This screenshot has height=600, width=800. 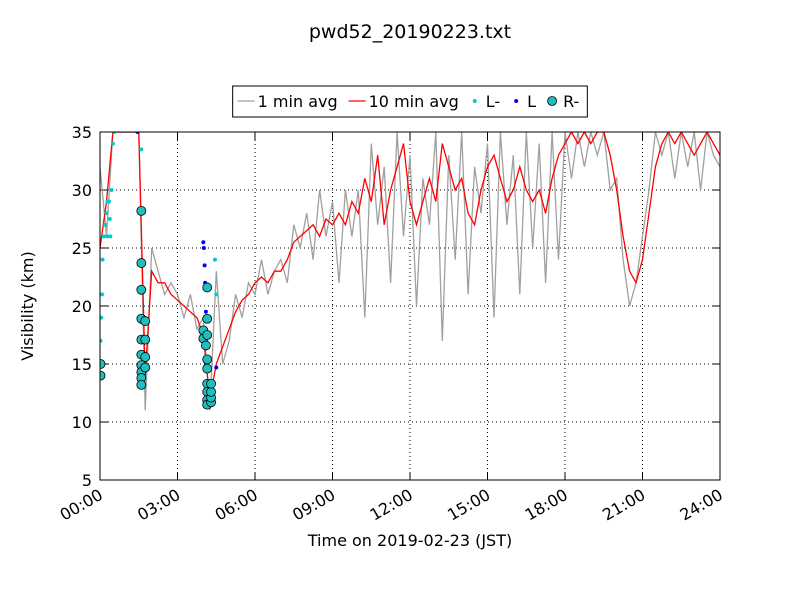 I want to click on legend: 1 min avg 10 min avg L- L R-, so click(x=410, y=101).